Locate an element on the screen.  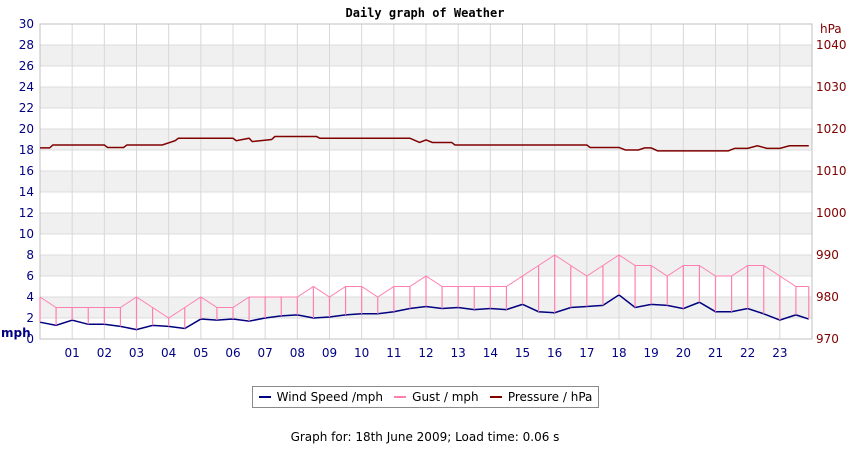
legend-item-gust: Gust / mph is located at coordinates (436, 397).